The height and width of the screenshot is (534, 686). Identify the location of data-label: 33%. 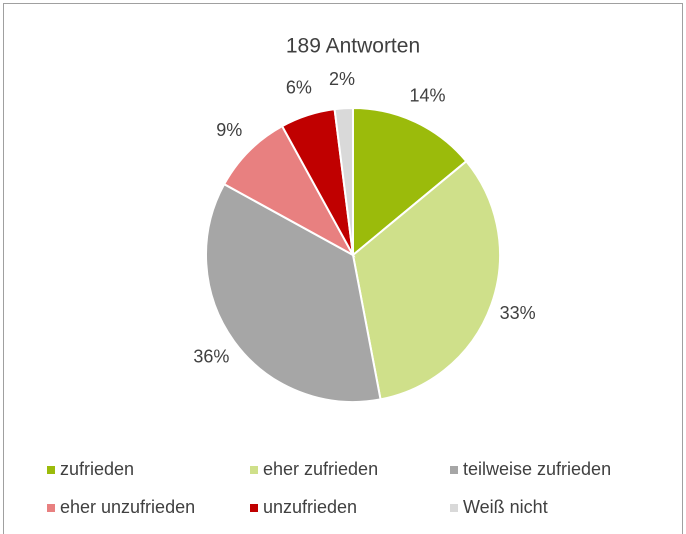
(518, 313).